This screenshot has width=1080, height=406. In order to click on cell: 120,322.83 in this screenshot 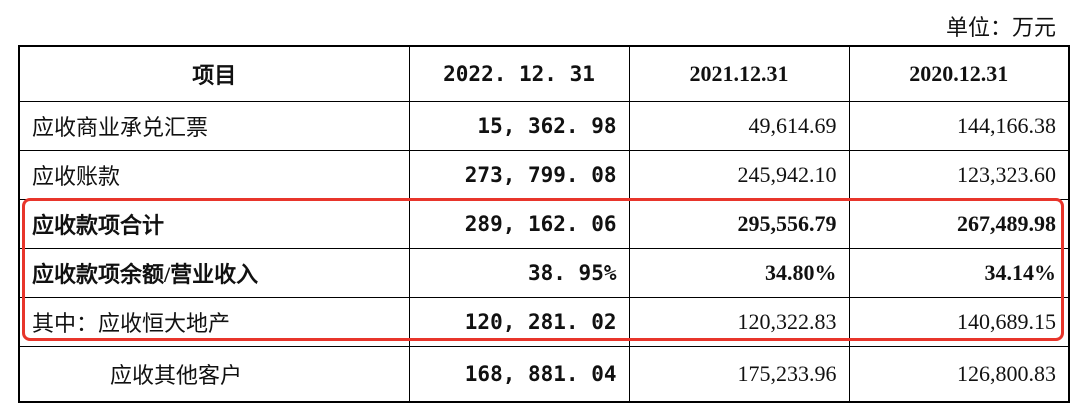, I will do `click(739, 322)`.